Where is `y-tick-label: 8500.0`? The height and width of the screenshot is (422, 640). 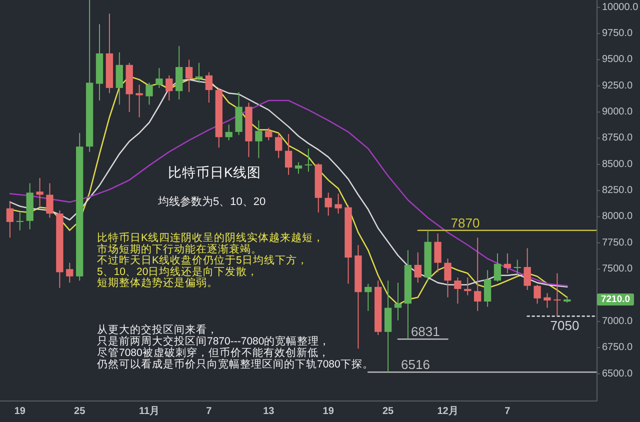 y-tick-label: 8500.0 is located at coordinates (618, 164).